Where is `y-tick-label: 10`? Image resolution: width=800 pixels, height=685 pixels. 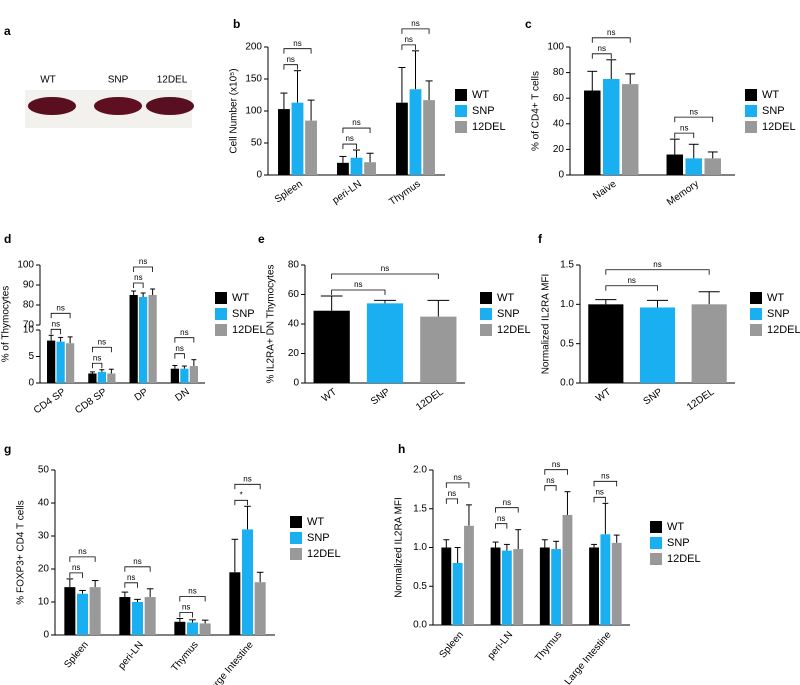
y-tick-label: 10 is located at coordinates (44, 602).